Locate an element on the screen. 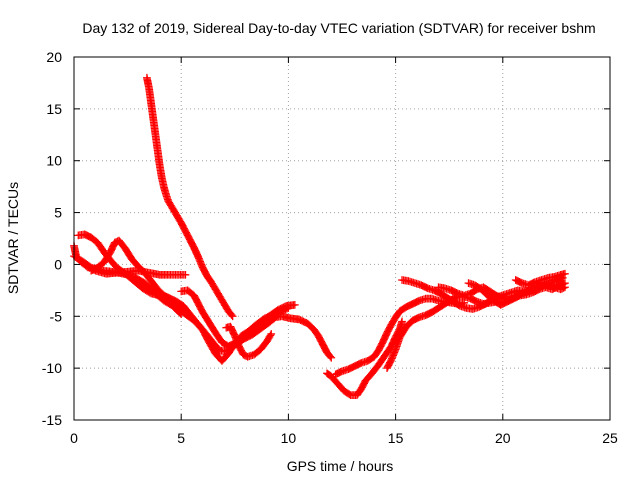 The width and height of the screenshot is (640, 480). x-tick-labels: 0 5 10 15 20 25 is located at coordinates (344, 438).